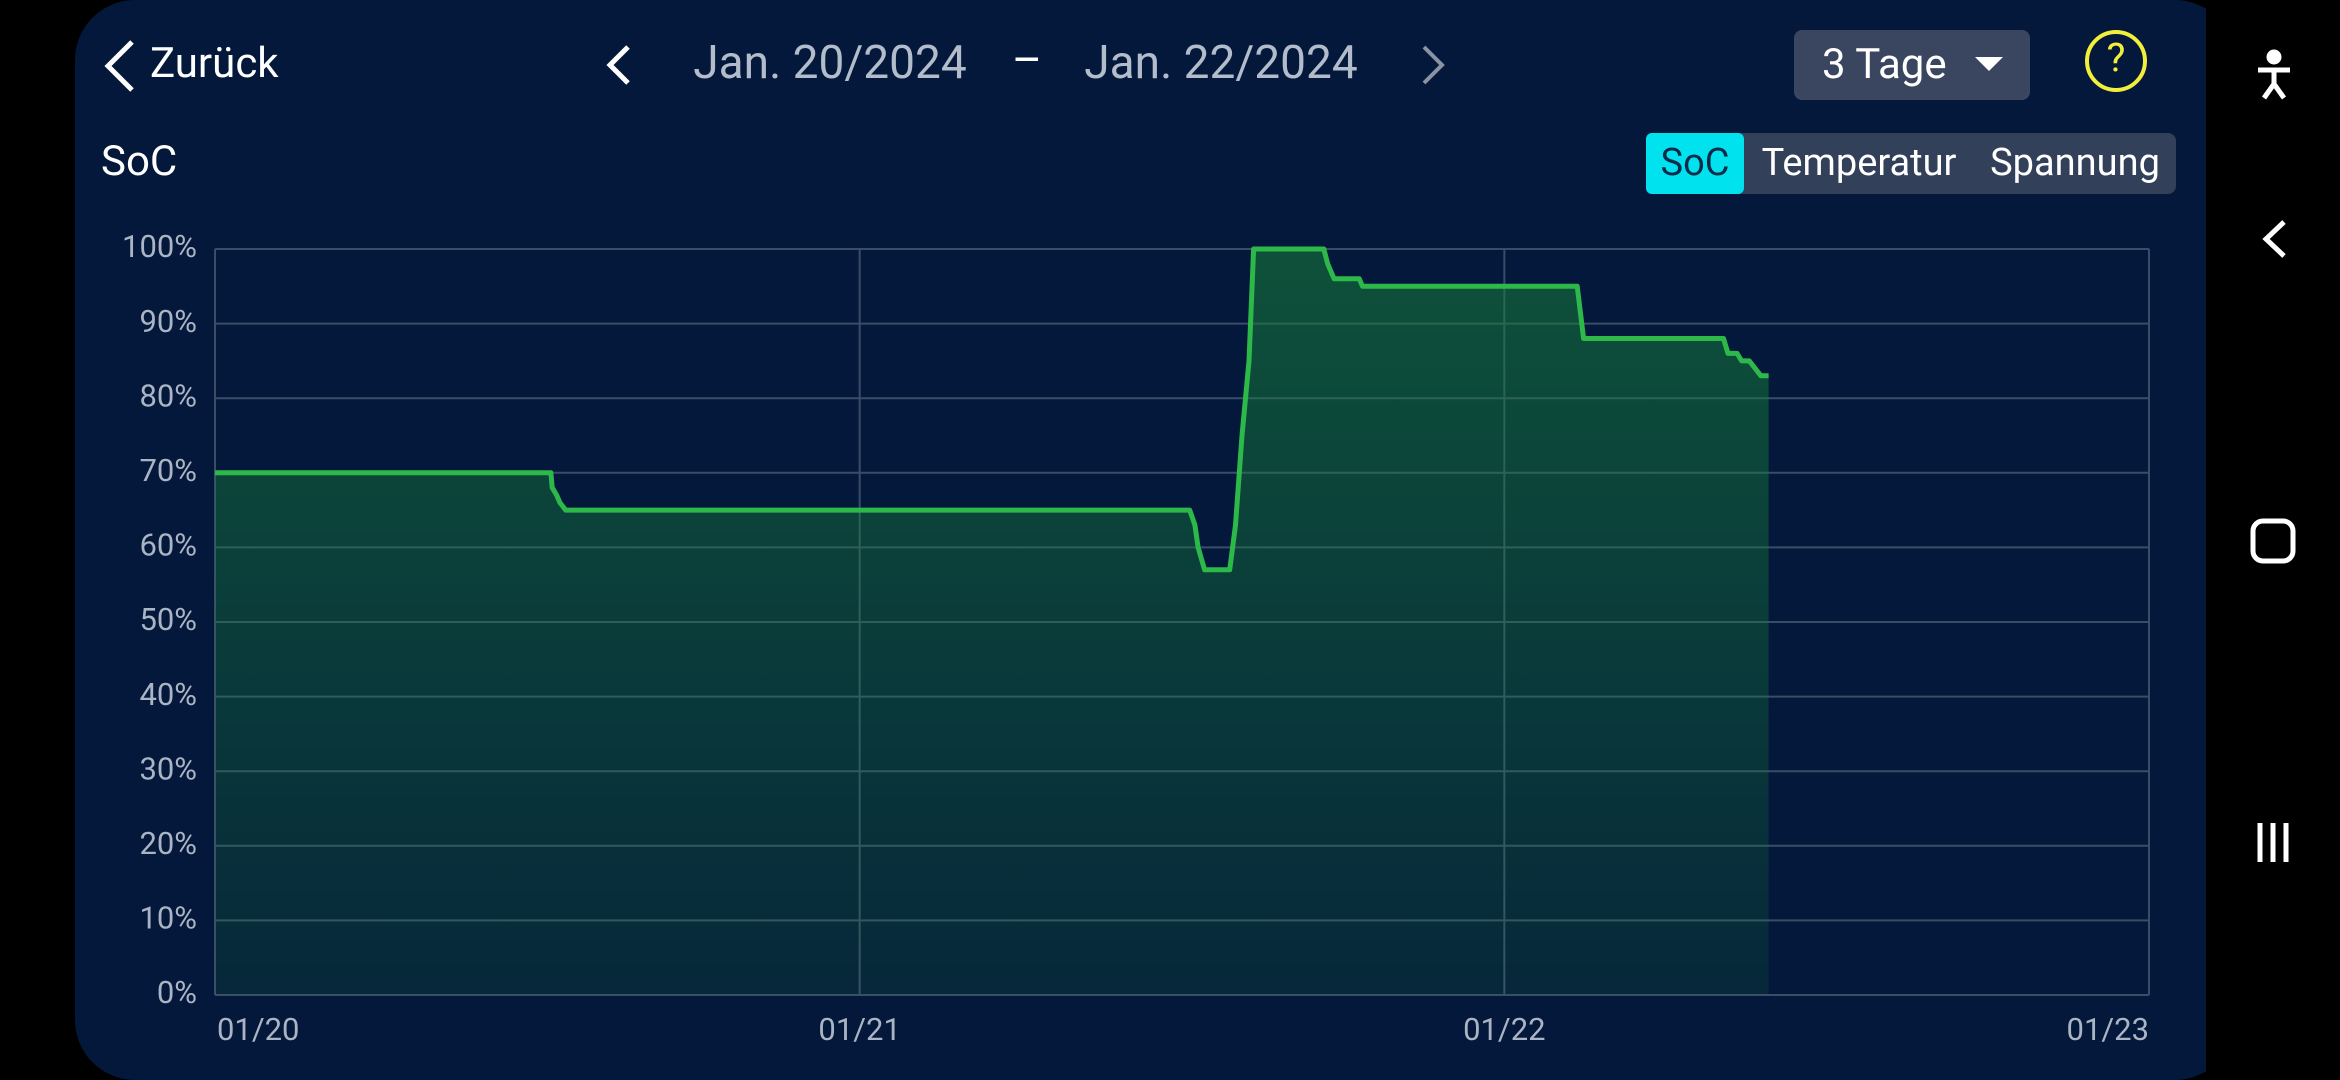 This screenshot has width=2340, height=1080. What do you see at coordinates (168, 545) in the screenshot?
I see `y-tick-label: 60%` at bounding box center [168, 545].